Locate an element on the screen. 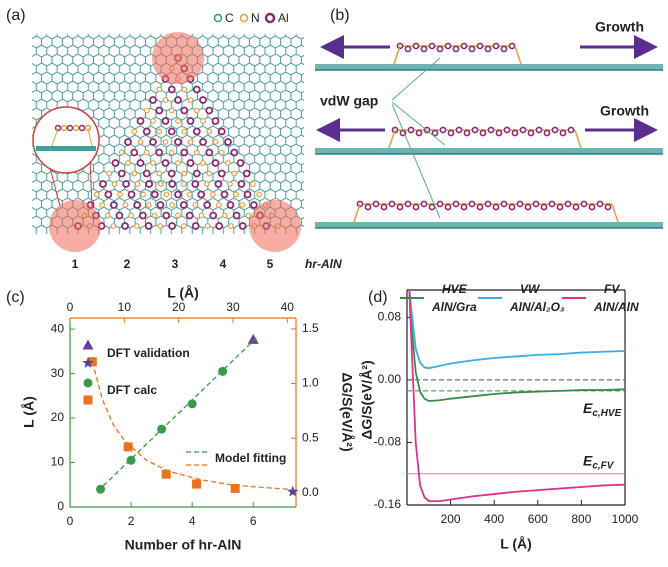 This screenshot has width=668, height=567. site-label: 5 is located at coordinates (270, 264).